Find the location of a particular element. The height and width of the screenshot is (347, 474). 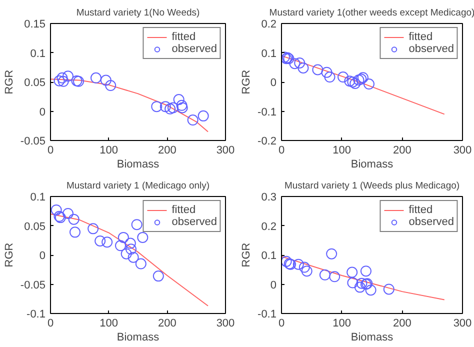

chart-title: Mustard variety 1(No Weeds) is located at coordinates (138, 13).